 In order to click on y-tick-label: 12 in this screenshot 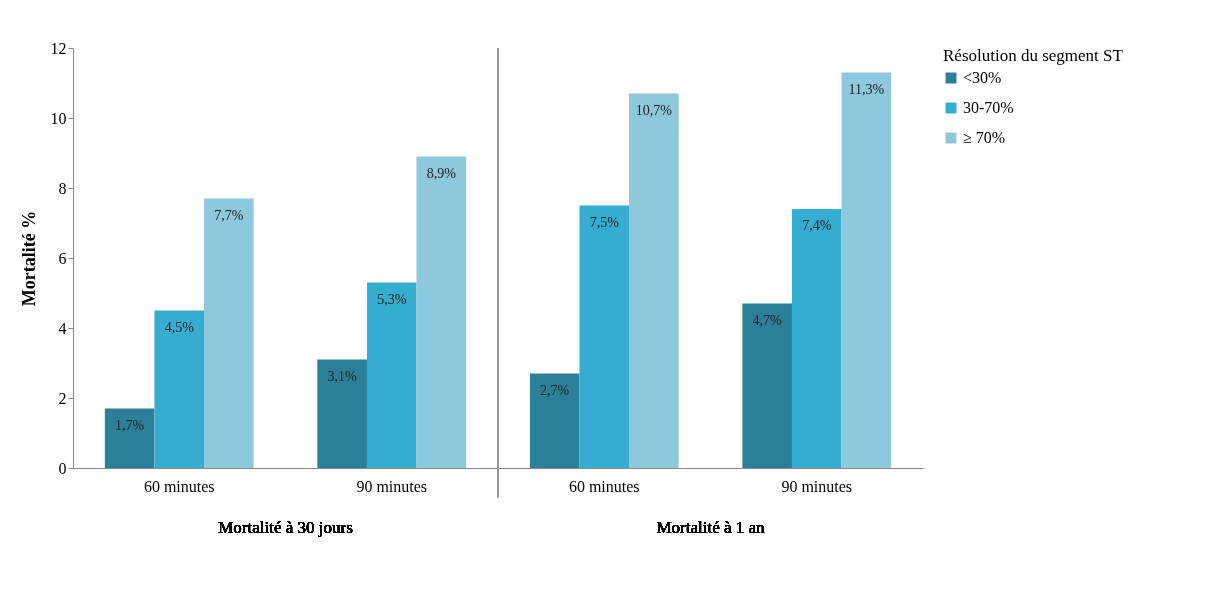, I will do `click(58, 48)`.